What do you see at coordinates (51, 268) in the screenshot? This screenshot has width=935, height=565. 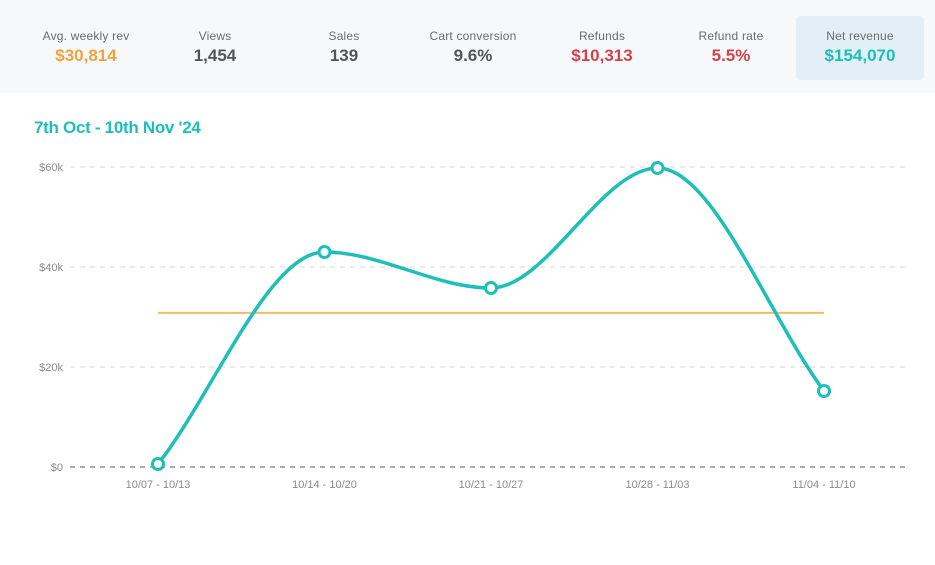 I see `y-tick-label: $40k` at bounding box center [51, 268].